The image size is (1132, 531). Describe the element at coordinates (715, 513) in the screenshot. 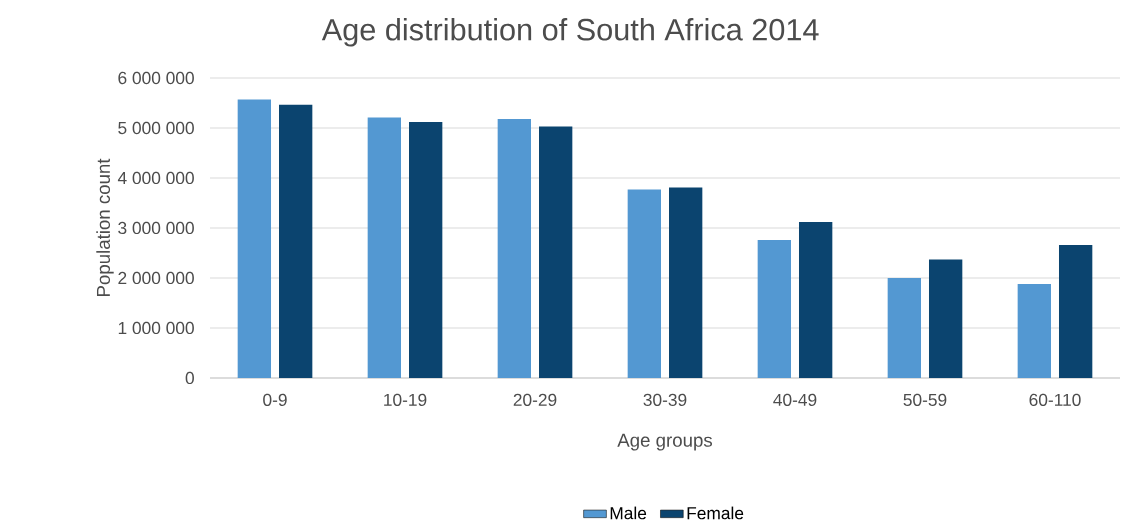

I see `legend-label: Female` at that location.